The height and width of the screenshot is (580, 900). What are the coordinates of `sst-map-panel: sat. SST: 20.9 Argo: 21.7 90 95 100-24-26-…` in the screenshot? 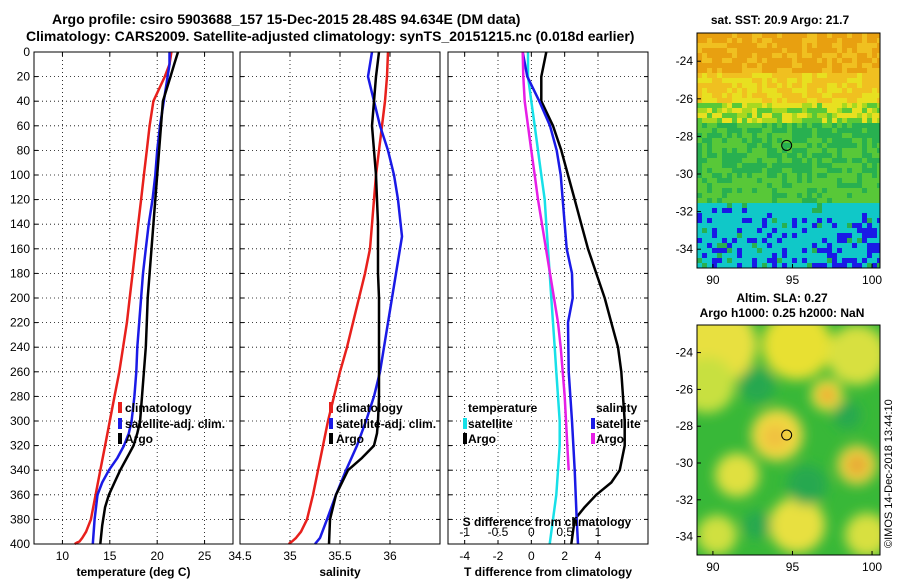 It's located at (779, 150).